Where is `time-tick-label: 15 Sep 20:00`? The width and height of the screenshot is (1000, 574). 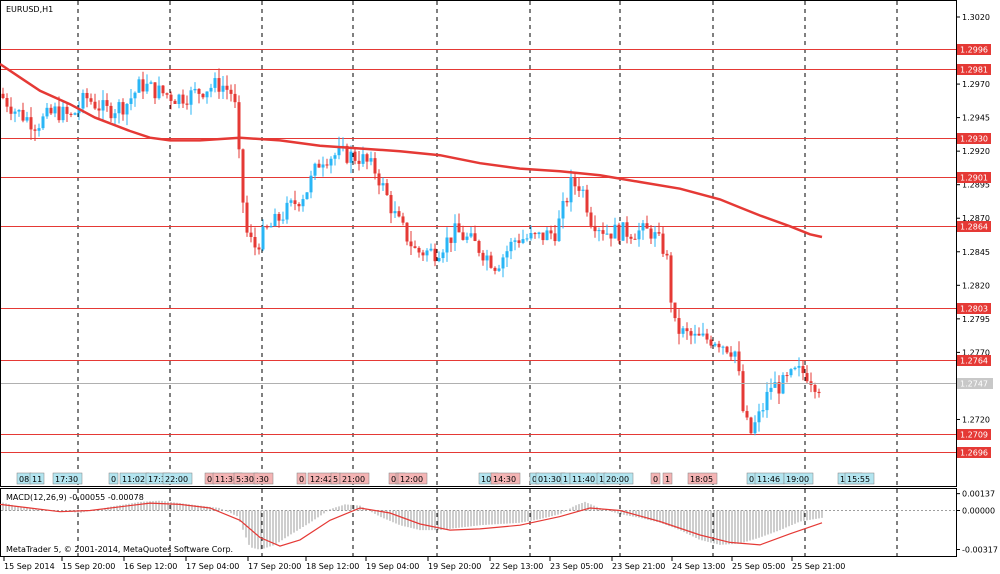 time-tick-label: 15 Sep 20:00 is located at coordinates (88, 566).